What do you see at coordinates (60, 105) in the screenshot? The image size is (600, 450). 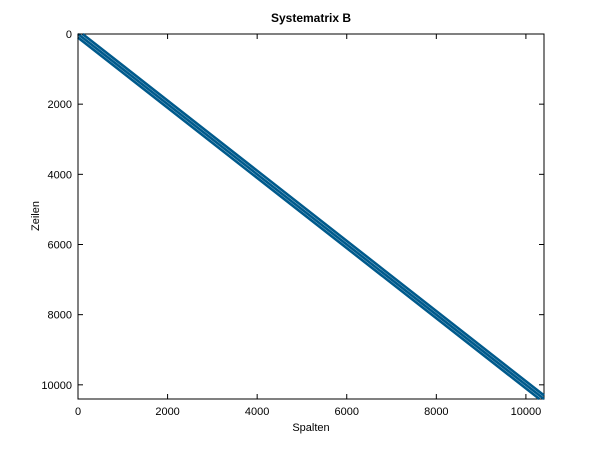 I see `y-tick-label: 2000` at bounding box center [60, 105].